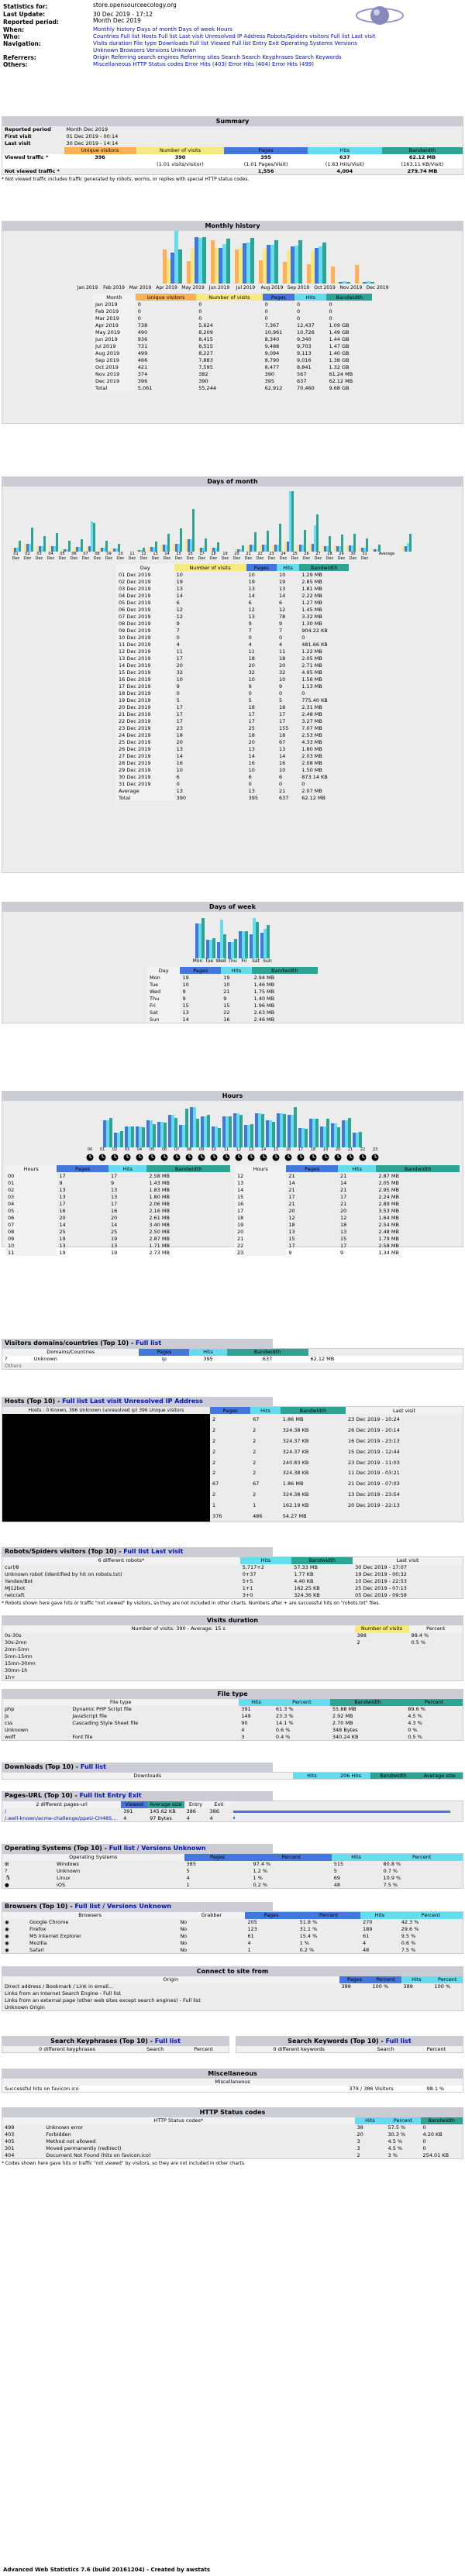 Image resolution: width=465 pixels, height=2576 pixels. What do you see at coordinates (301, 1158) in the screenshot?
I see `clock-icon` at bounding box center [301, 1158].